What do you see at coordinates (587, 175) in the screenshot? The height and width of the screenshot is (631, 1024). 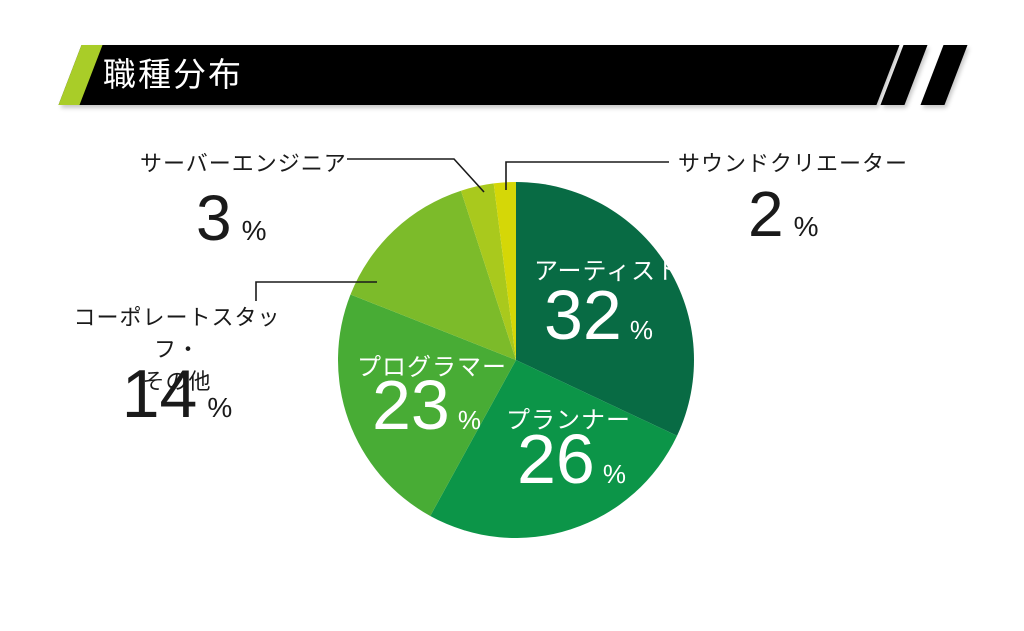 I see `leader-line-sound-creator` at bounding box center [587, 175].